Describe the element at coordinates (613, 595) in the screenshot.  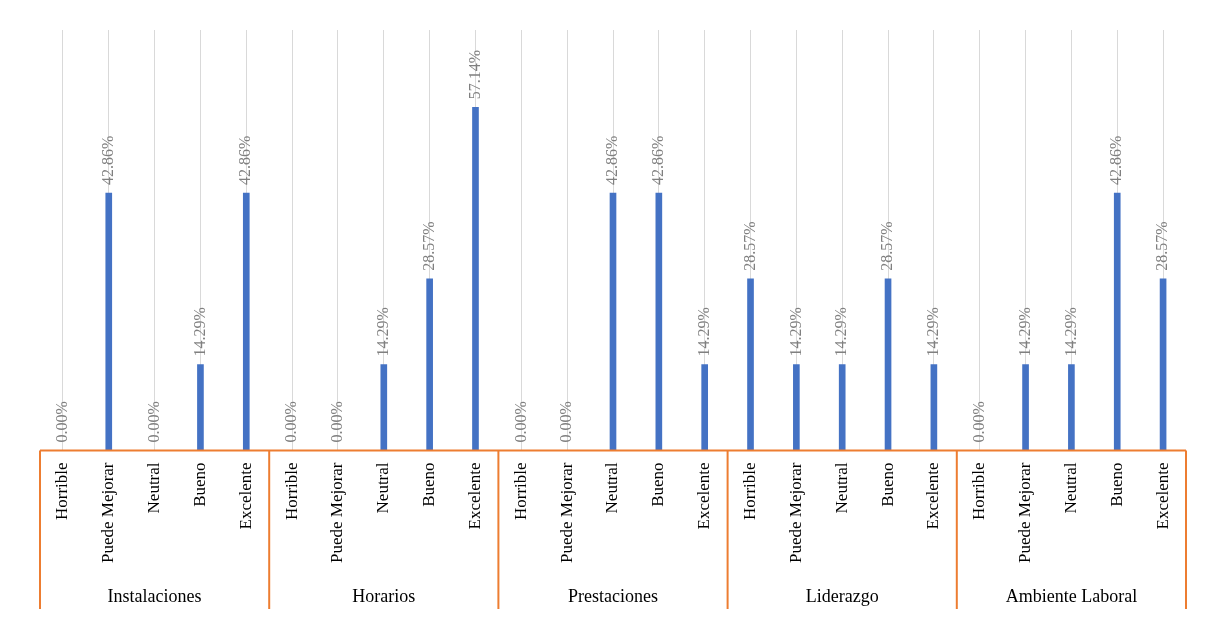
I see `text: Prestaciones` at that location.